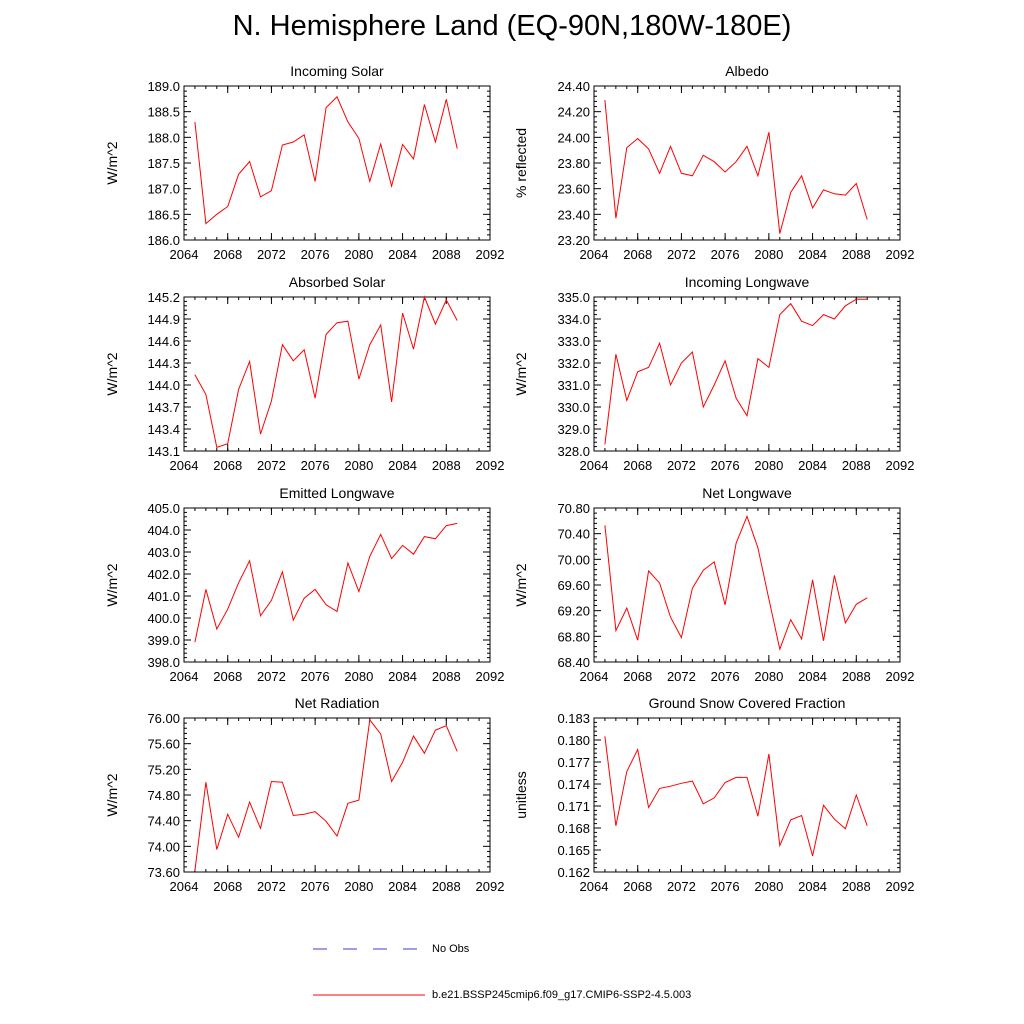 The width and height of the screenshot is (1024, 1024). What do you see at coordinates (163, 429) in the screenshot?
I see `y-tick-label: 143.4` at bounding box center [163, 429].